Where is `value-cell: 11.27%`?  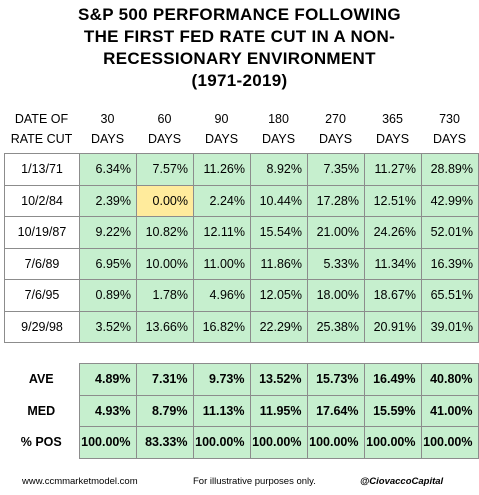
value-cell: 11.27% is located at coordinates (393, 169).